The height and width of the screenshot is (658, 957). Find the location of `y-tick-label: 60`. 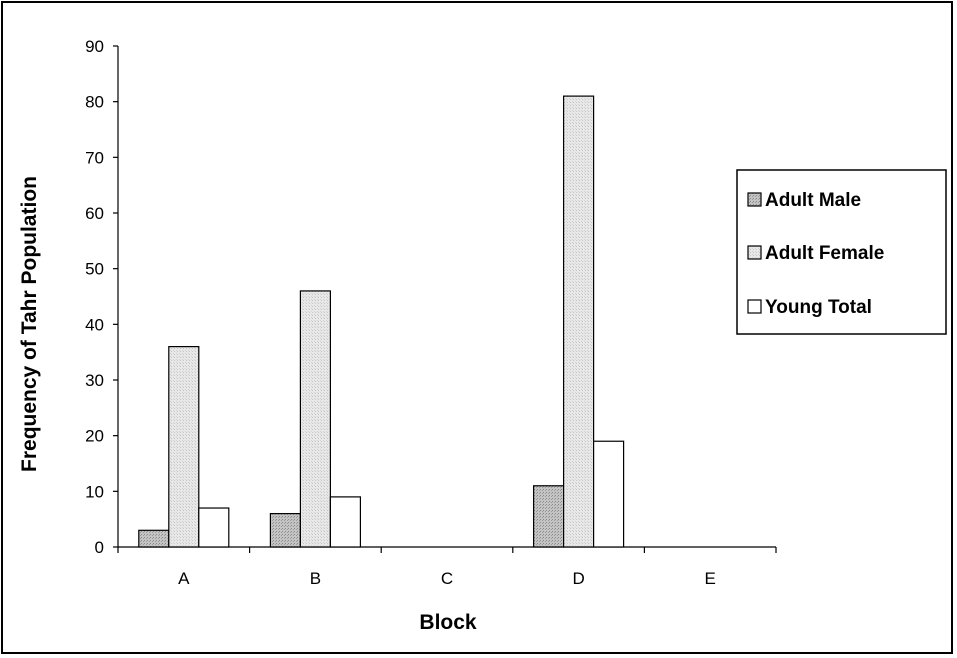

y-tick-label: 60 is located at coordinates (94, 213).